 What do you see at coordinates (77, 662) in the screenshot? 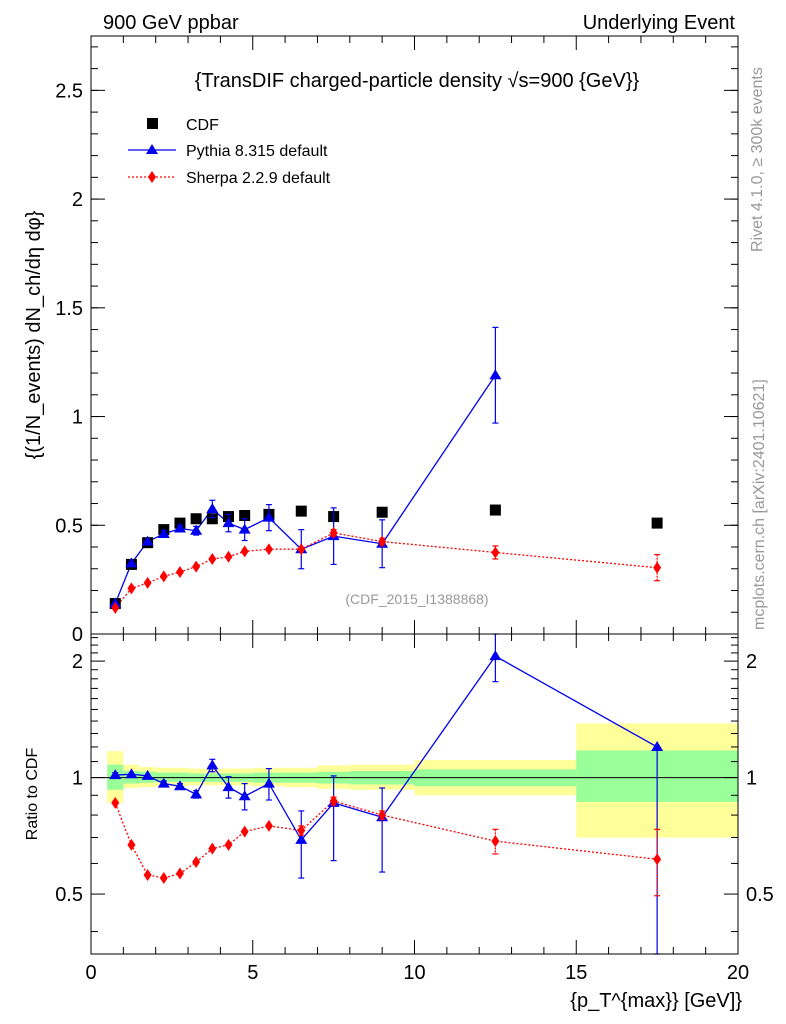
I see `ratio-y-tick-label-left: 2` at bounding box center [77, 662].